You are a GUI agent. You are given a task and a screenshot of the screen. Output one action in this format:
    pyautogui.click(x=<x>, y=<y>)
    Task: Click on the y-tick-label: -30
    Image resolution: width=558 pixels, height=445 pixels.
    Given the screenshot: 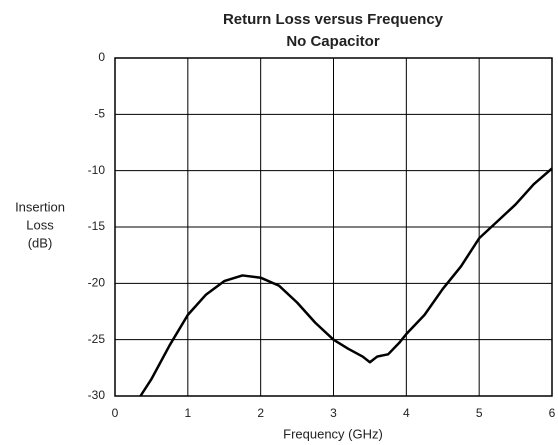 What is the action you would take?
    pyautogui.click(x=97, y=395)
    